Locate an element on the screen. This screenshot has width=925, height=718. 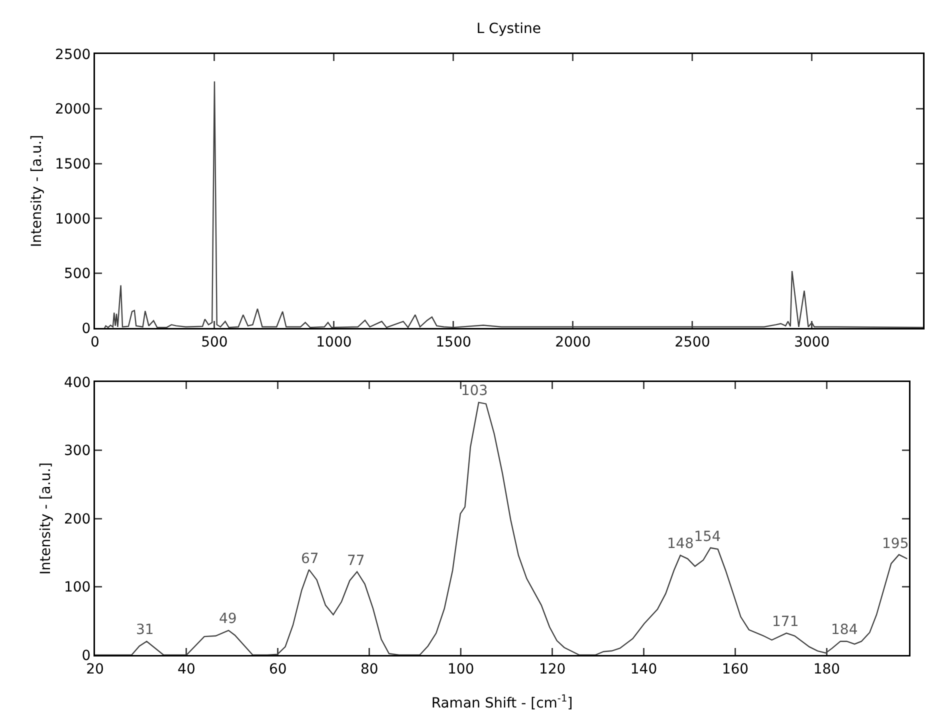
x-tick-label: 180 is located at coordinates (826, 669).